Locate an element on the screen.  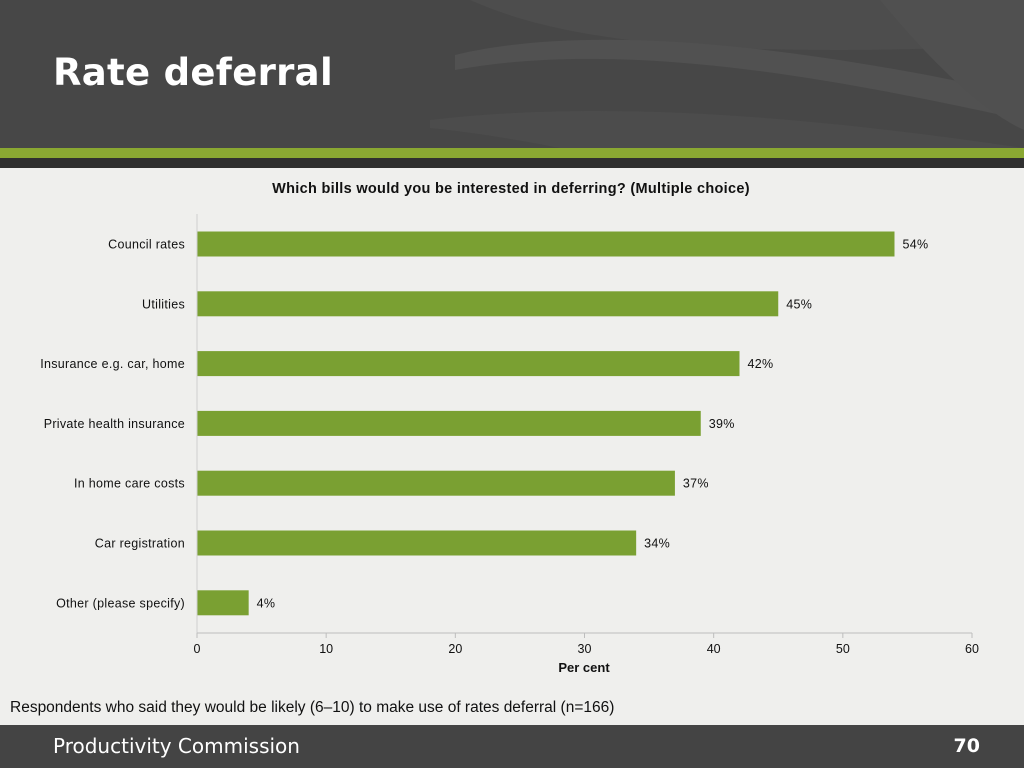
slide-title: Rate deferral is located at coordinates (193, 72).